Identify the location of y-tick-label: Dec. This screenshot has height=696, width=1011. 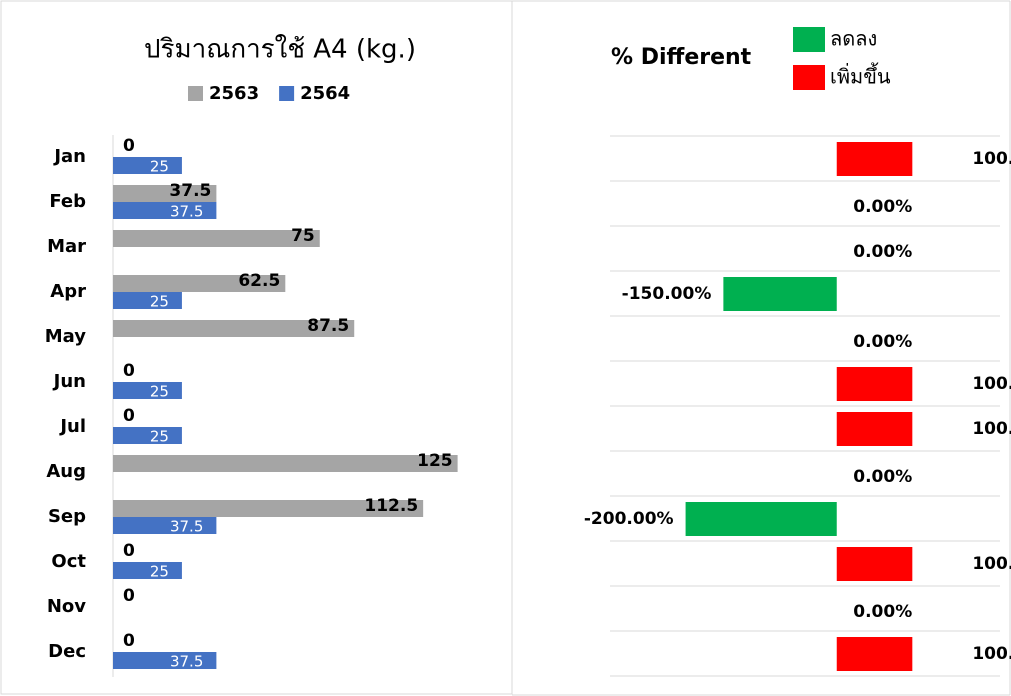
(67, 651).